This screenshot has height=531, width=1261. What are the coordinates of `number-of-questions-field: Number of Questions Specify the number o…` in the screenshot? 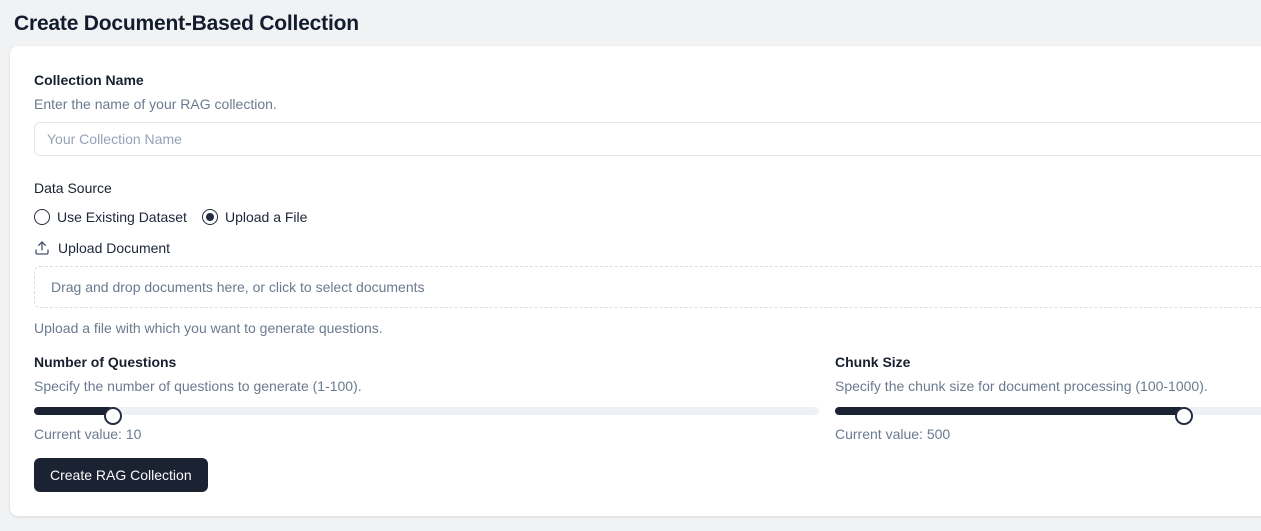 It's located at (426, 398).